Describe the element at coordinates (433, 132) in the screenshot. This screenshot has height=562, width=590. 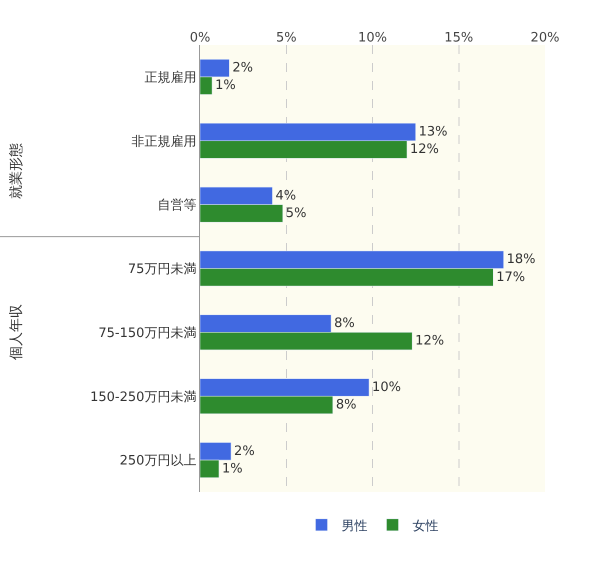
I see `data-label: 13%` at that location.